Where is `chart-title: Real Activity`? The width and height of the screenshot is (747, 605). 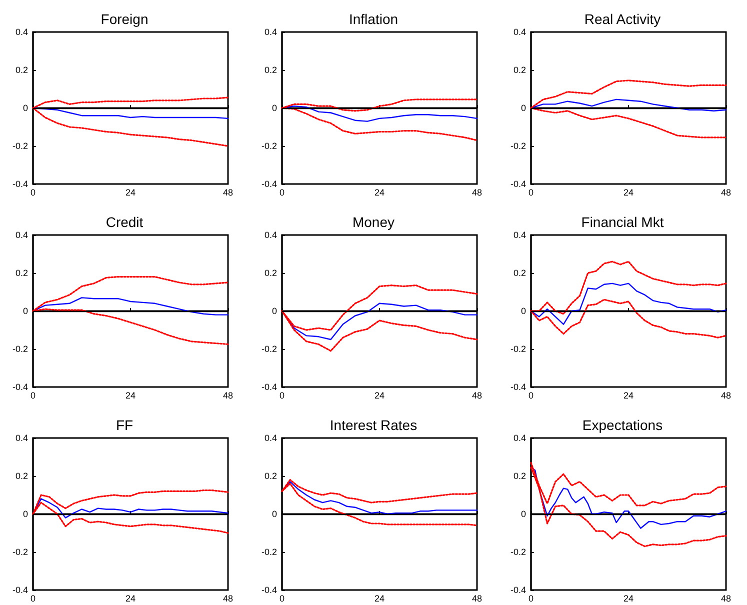
chart-title: Real Activity is located at coordinates (622, 19).